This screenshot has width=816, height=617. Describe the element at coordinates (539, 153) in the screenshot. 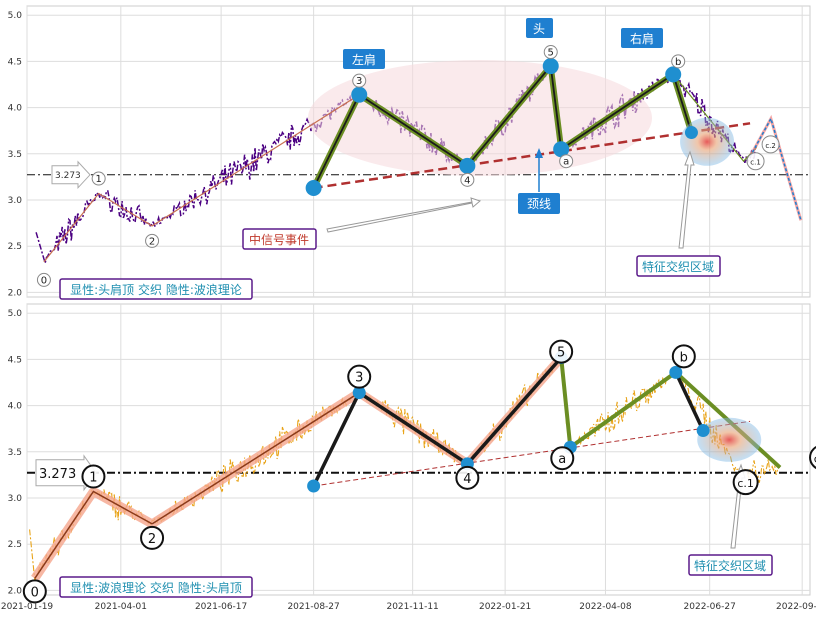

I see `neckline-pointer-head` at that location.